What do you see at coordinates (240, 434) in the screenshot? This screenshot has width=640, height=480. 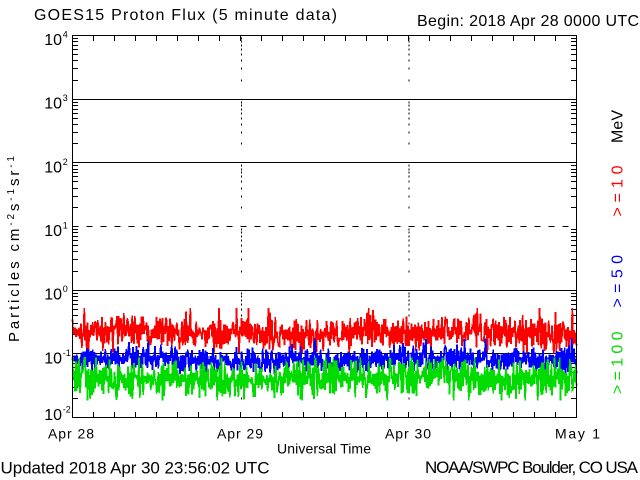 I see `svg-text: Apr 29` at bounding box center [240, 434].